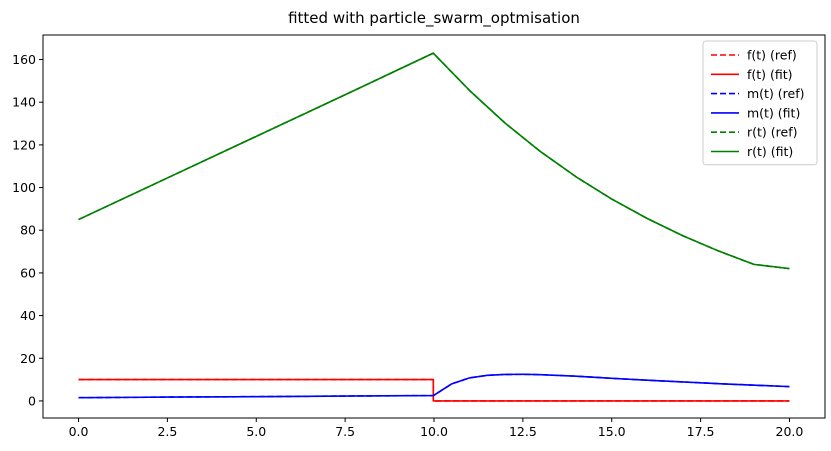 This screenshot has height=451, width=831. I want to click on x-tick-label: 12.5, so click(523, 431).